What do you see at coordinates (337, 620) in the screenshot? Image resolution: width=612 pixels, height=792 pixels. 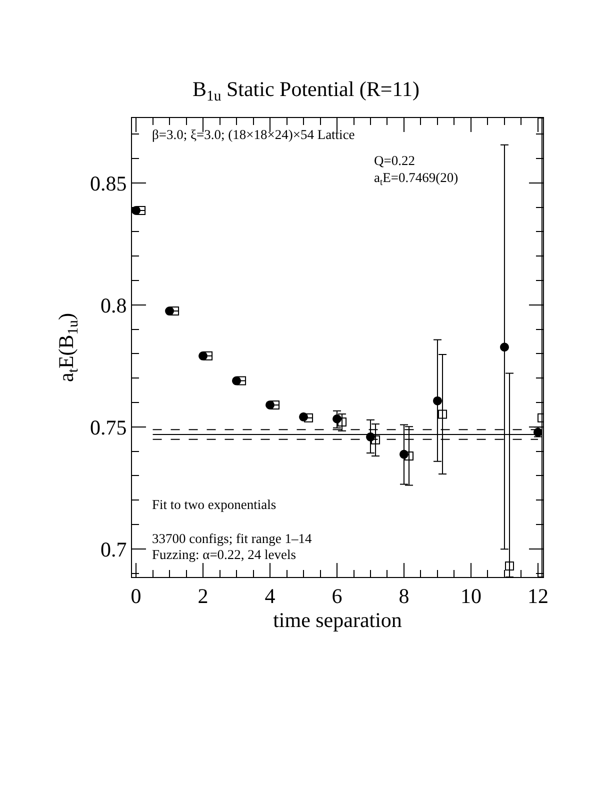 I see `x-axis-title: time separation` at bounding box center [337, 620].